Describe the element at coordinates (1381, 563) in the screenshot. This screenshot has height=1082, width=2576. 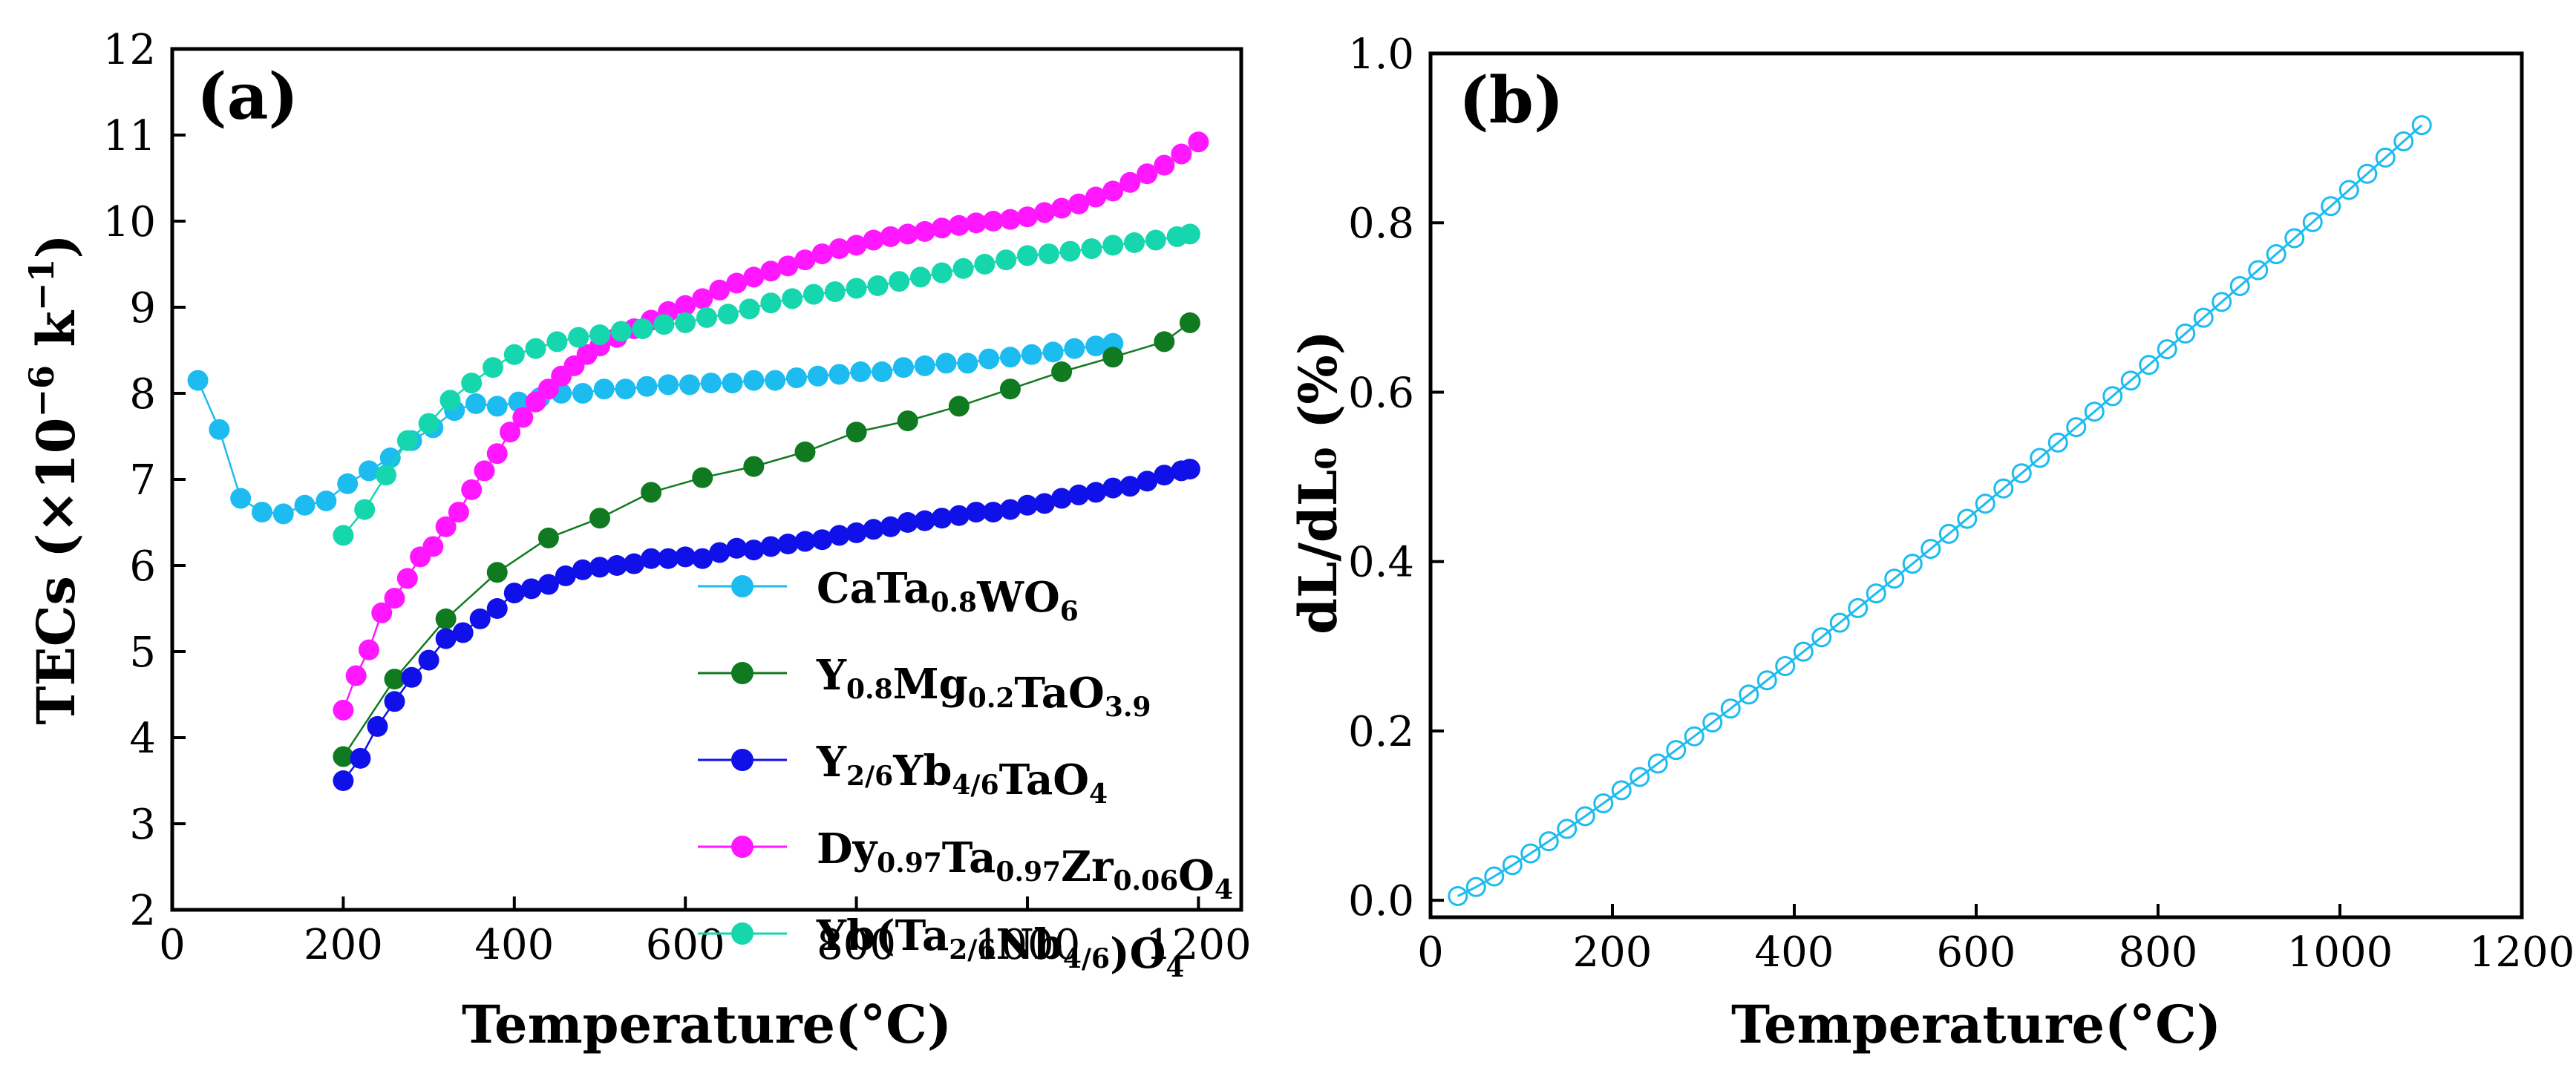
I see `b-ytick-label: 0.4` at that location.